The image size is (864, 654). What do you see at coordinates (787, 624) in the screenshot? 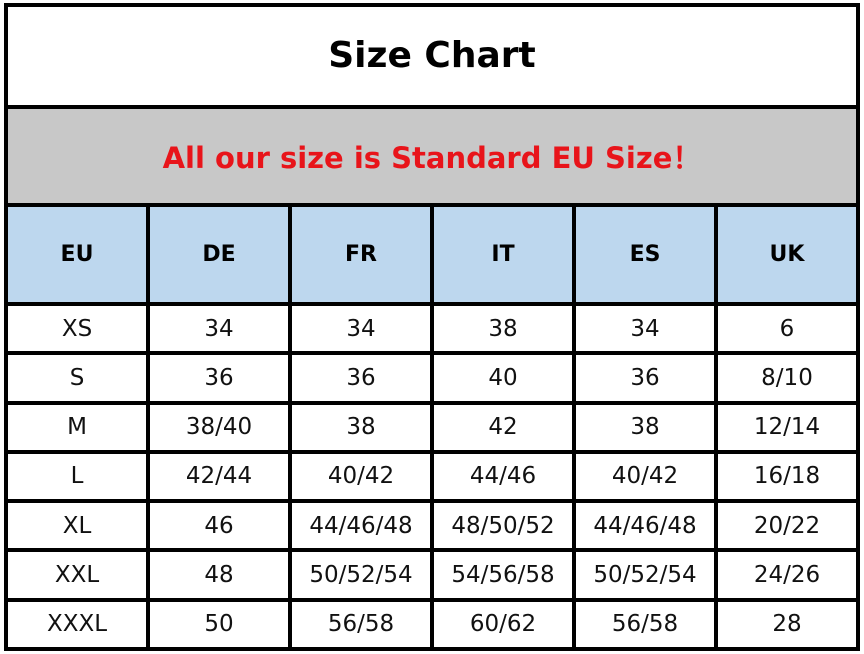
I see `table-cell: 28` at bounding box center [787, 624].